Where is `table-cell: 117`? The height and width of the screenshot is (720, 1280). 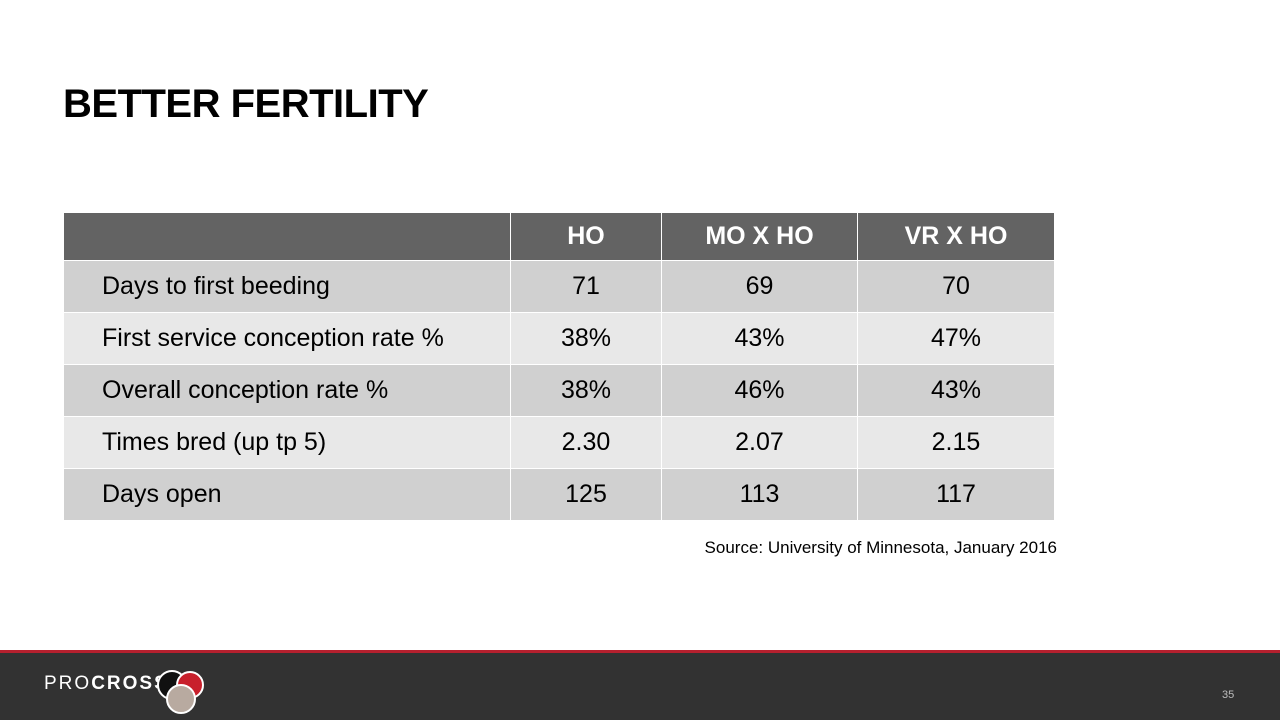 table-cell: 117 is located at coordinates (956, 494).